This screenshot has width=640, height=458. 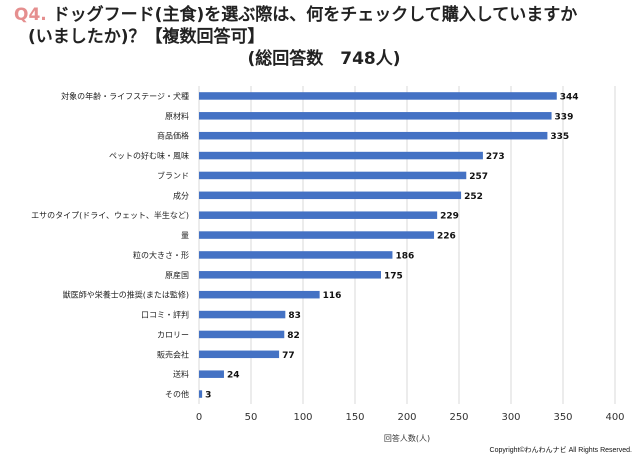 I want to click on category-label-0: 対象の年齢・ライフステージ・犬種, so click(x=125, y=96).